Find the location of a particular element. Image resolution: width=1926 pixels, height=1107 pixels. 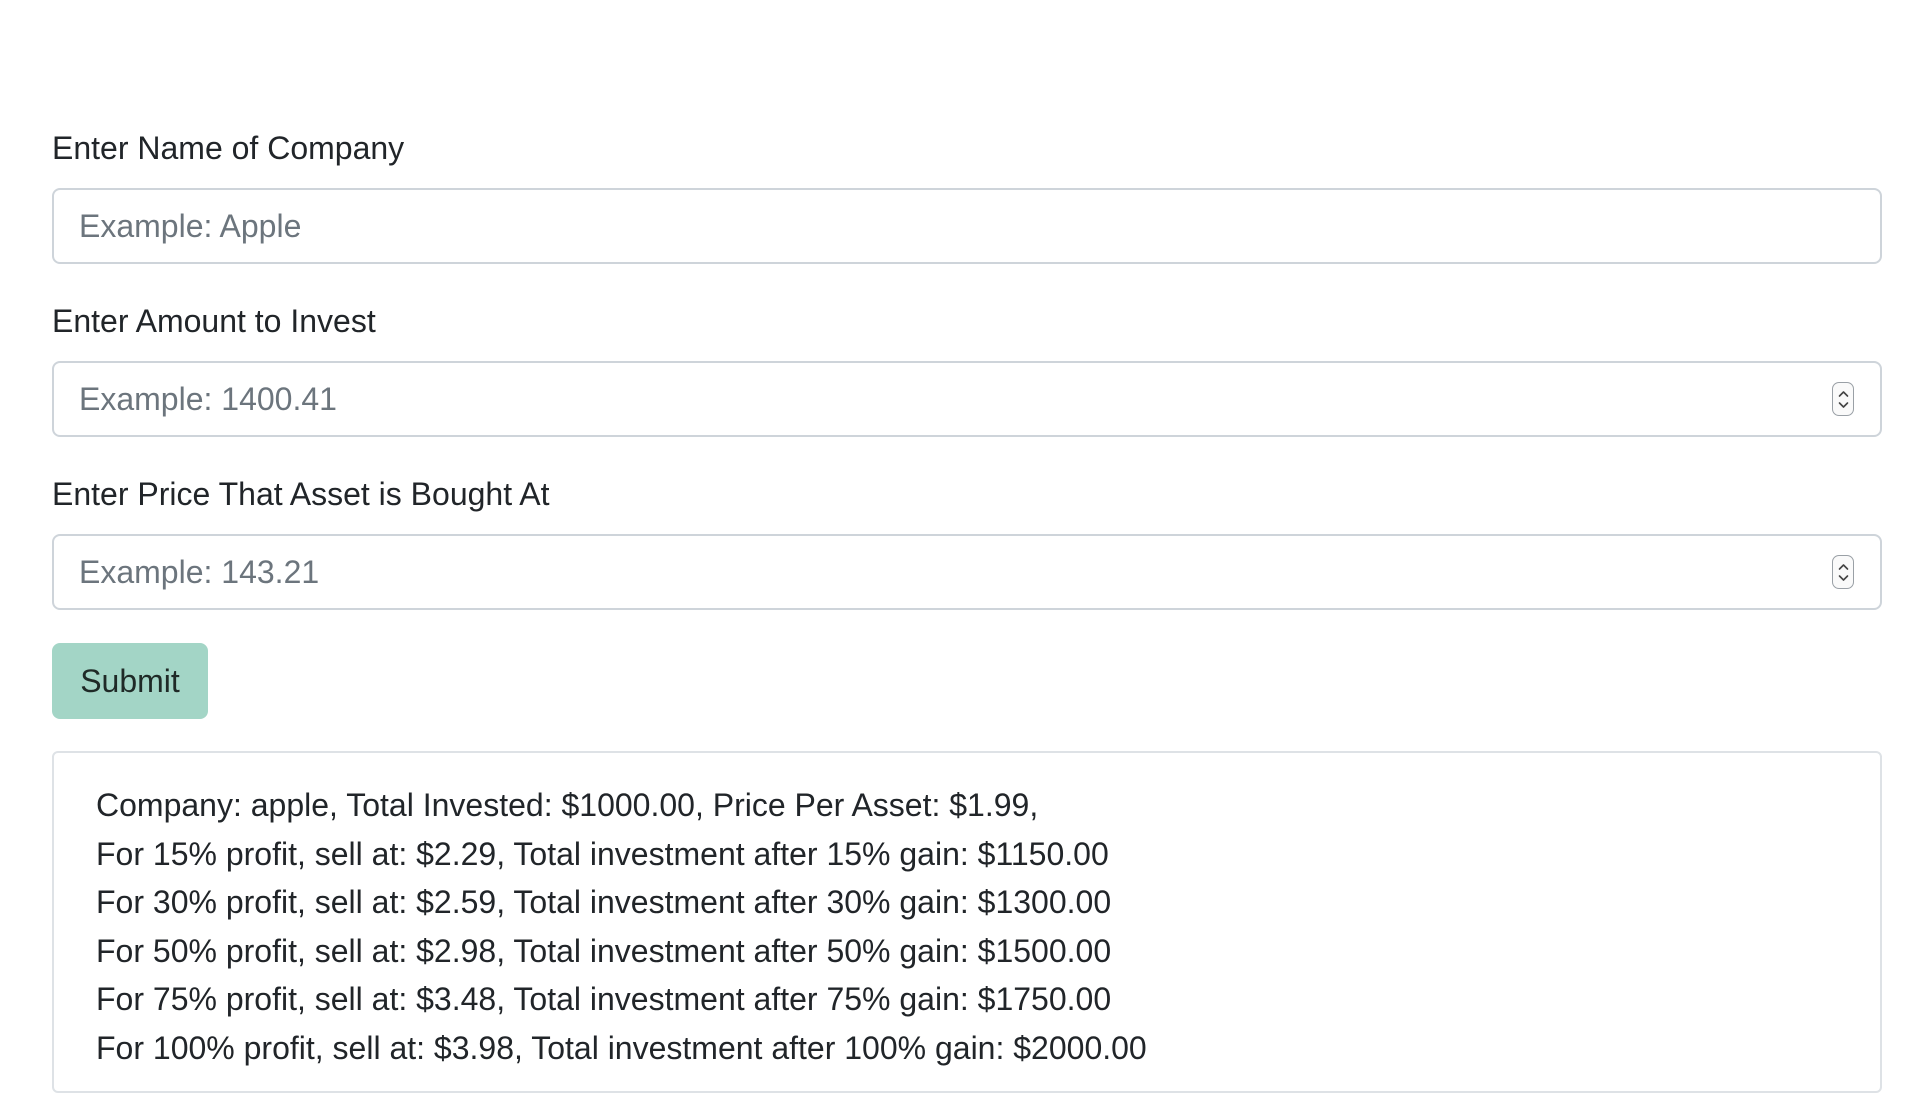

amount-spinner-icon is located at coordinates (1843, 399).